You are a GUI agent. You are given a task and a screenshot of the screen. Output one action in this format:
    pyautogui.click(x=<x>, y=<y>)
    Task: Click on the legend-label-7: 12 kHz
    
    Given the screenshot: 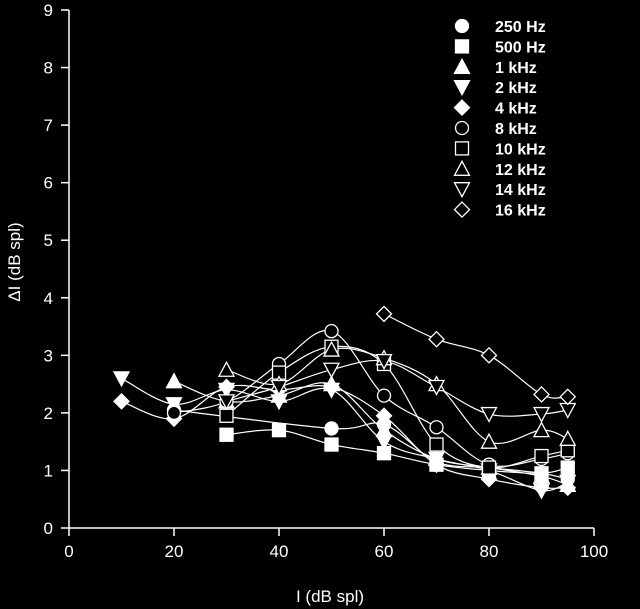 What is the action you would take?
    pyautogui.click(x=520, y=170)
    